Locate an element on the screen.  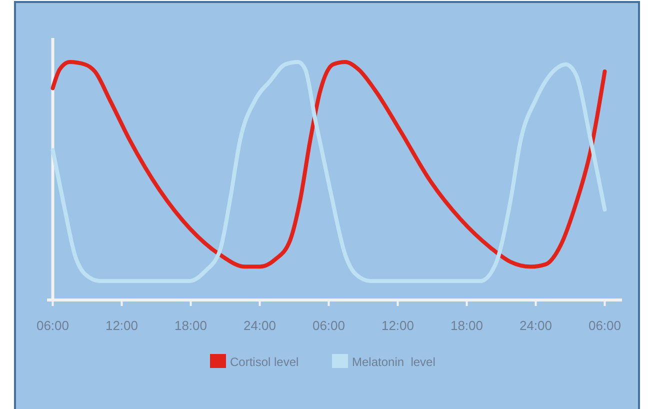
legend-label: Melatonin level is located at coordinates (394, 362).